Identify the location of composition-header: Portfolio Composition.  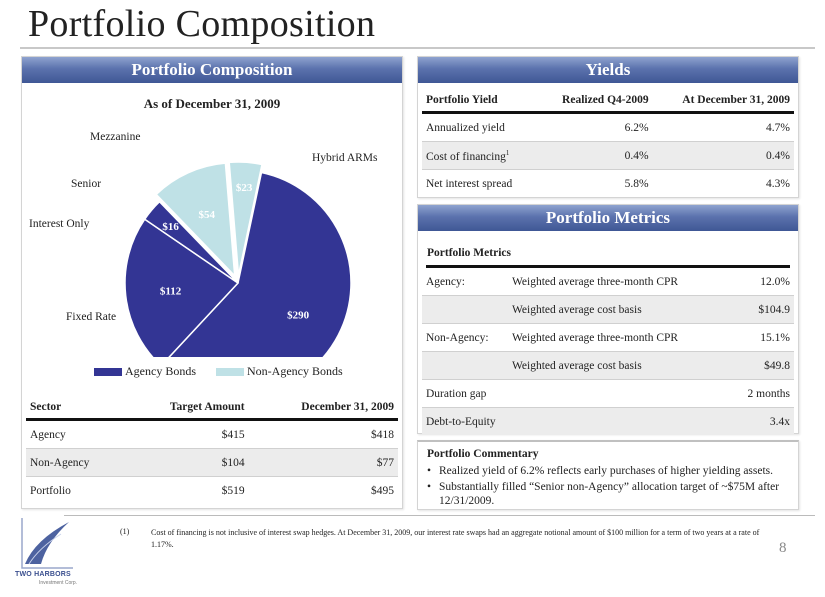
(212, 70).